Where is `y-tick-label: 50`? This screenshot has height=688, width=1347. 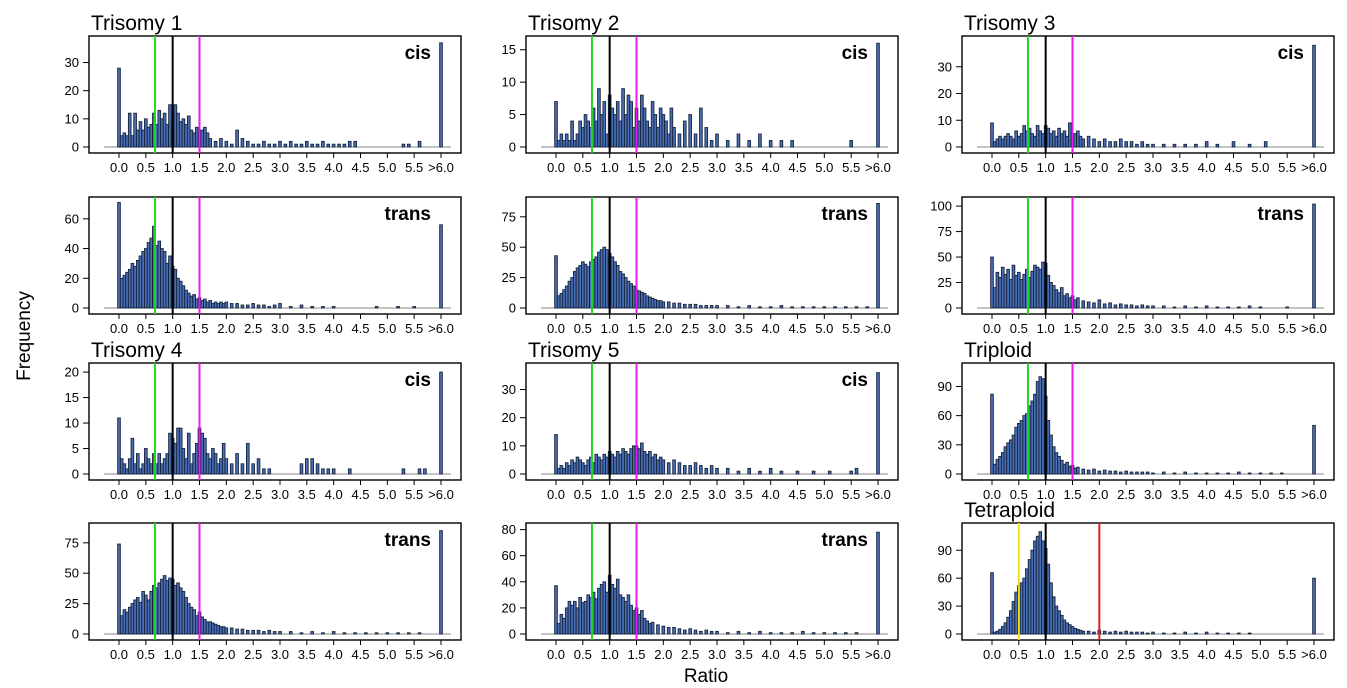
y-tick-label: 50 is located at coordinates (509, 247).